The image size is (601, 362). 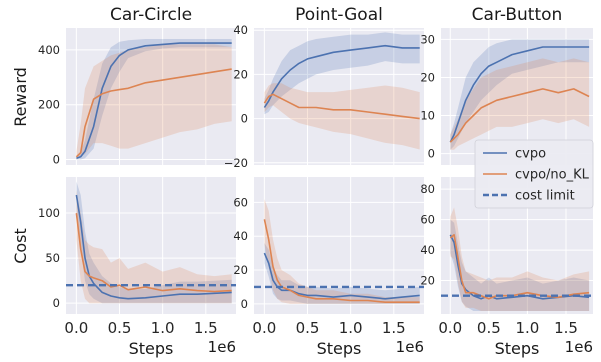 I want to click on panel-1-band-cvpo-no-kl, so click(x=154, y=102).